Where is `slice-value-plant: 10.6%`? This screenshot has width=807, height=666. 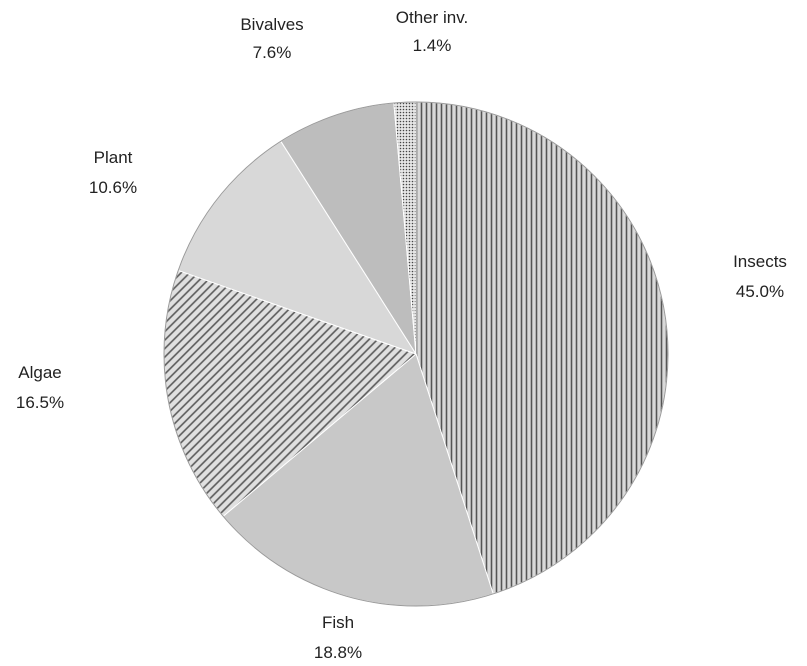 slice-value-plant: 10.6% is located at coordinates (113, 187).